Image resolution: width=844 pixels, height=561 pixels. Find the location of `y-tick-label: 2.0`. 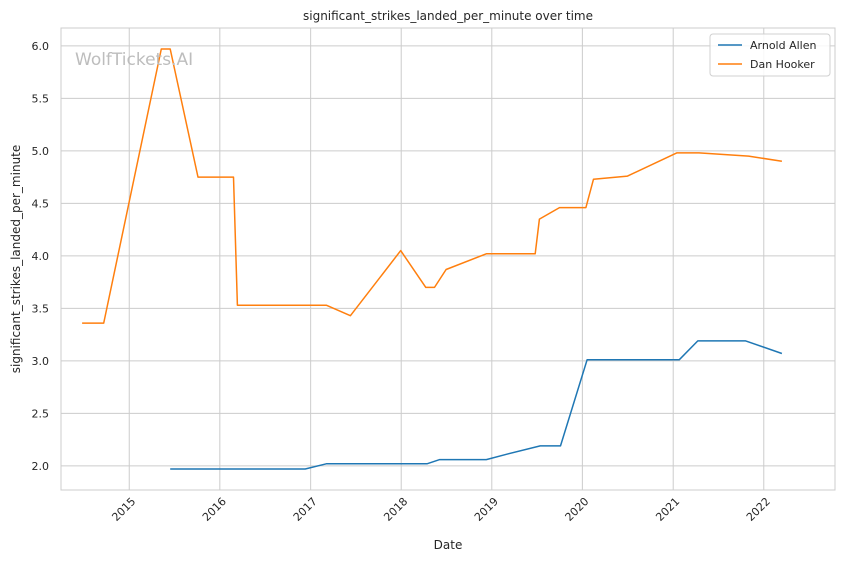

y-tick-label: 2.0 is located at coordinates (41, 466).